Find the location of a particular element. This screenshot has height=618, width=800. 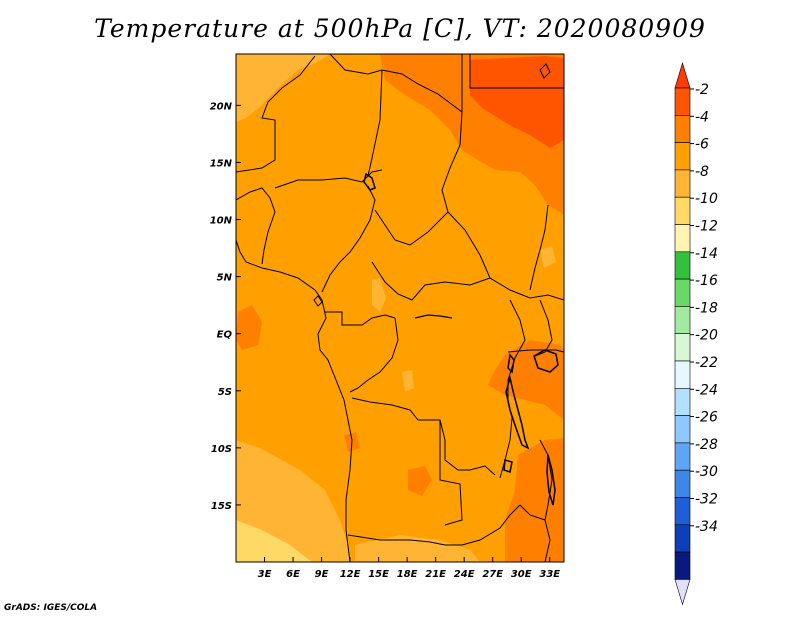

warm-region-southeast is located at coordinates (534, 500).